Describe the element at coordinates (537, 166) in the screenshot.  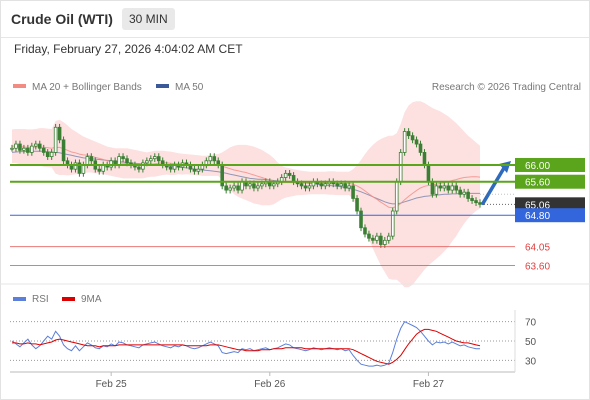
I see `resistance-level-label: 66.00` at that location.